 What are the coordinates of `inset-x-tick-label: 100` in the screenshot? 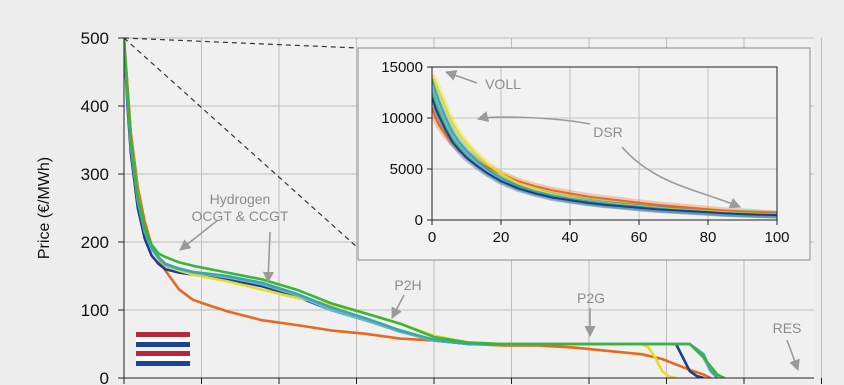 It's located at (776, 237).